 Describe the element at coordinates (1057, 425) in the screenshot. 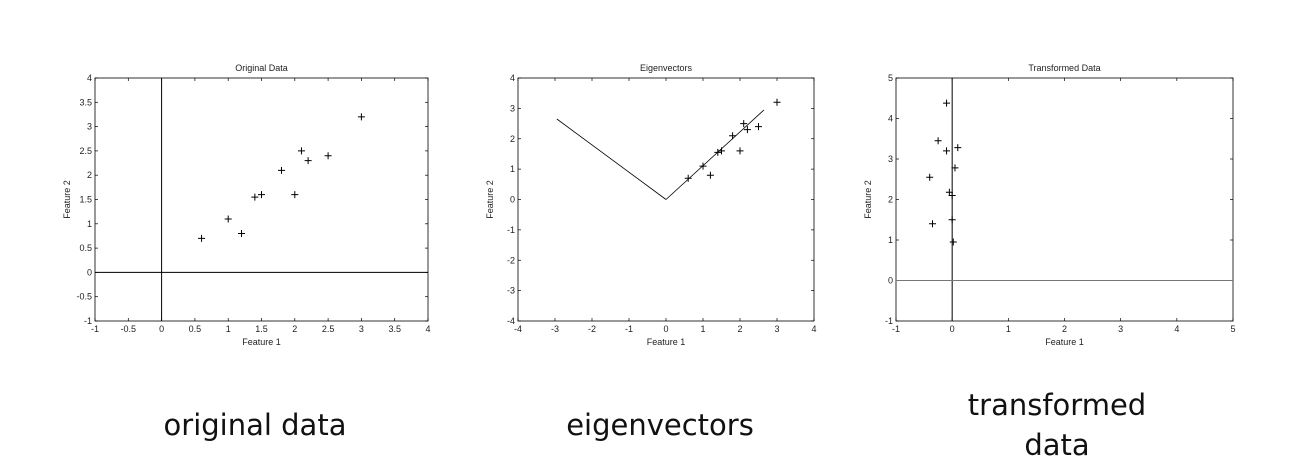

I see `caption-transformed-data: transformed data` at that location.